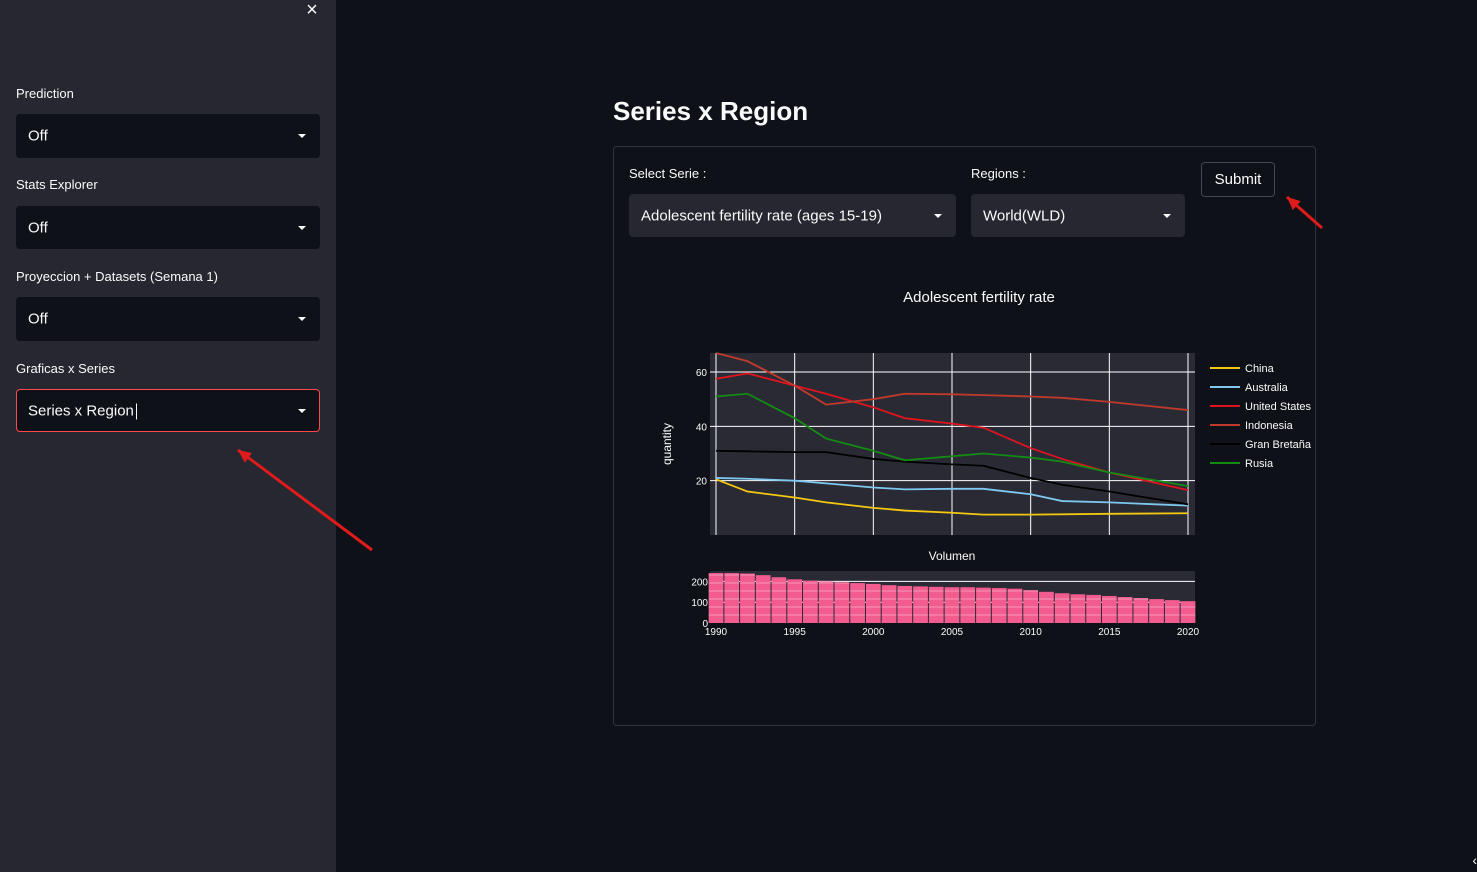  I want to click on volume-y-tick-label: 100, so click(699, 603).